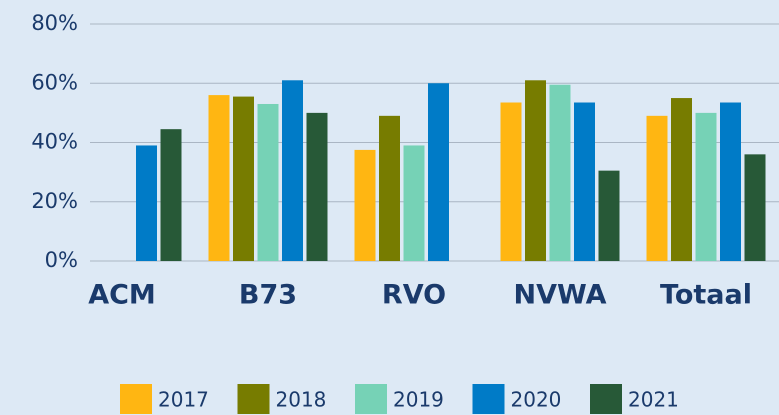 The height and width of the screenshot is (415, 779). Describe the element at coordinates (268, 295) in the screenshot. I see `x-tick-label: B73` at that location.